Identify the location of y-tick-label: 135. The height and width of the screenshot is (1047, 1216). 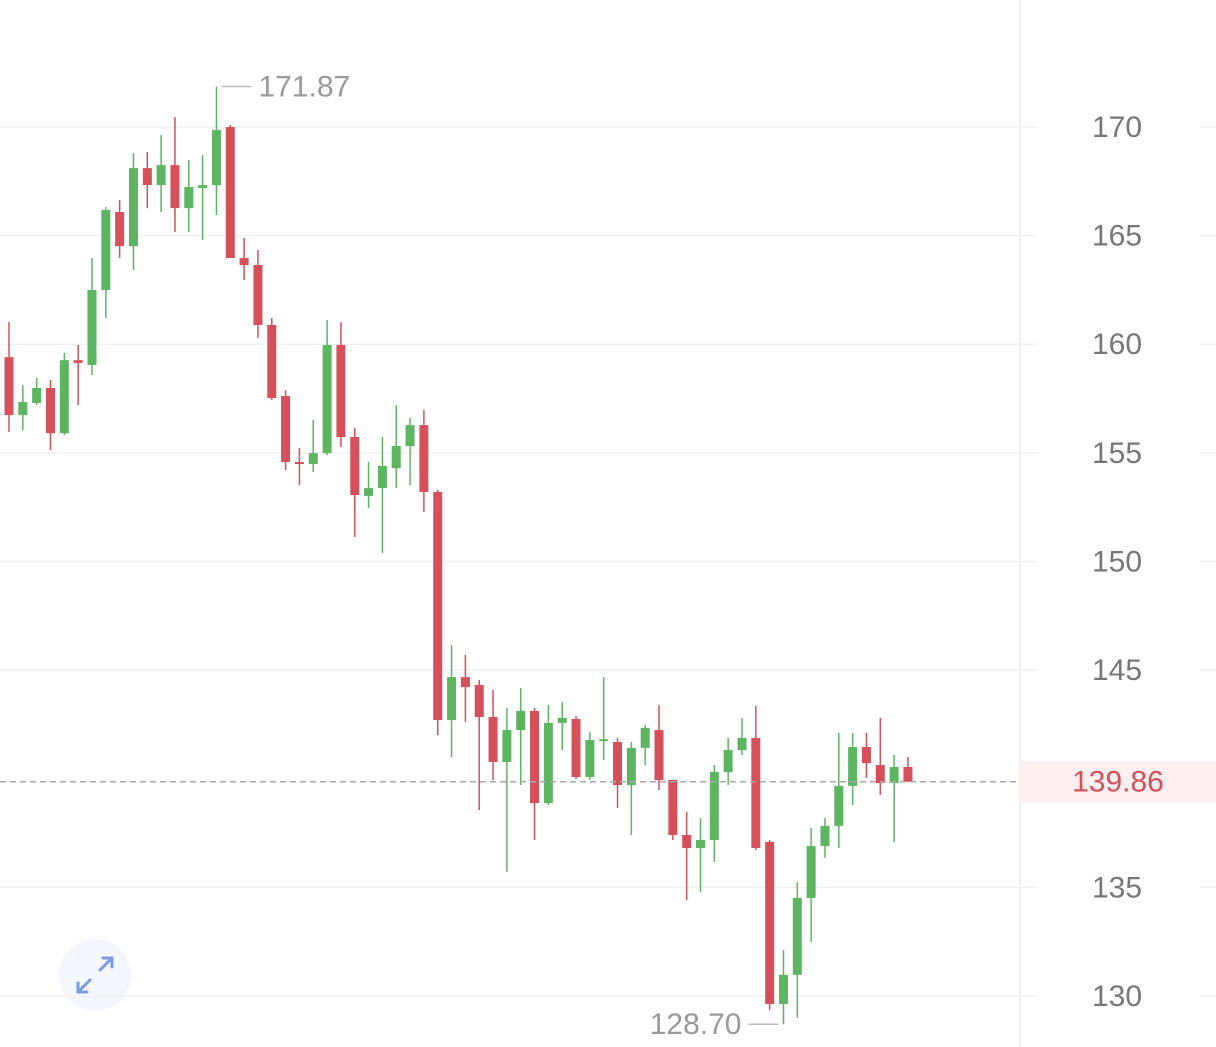
(1117, 887).